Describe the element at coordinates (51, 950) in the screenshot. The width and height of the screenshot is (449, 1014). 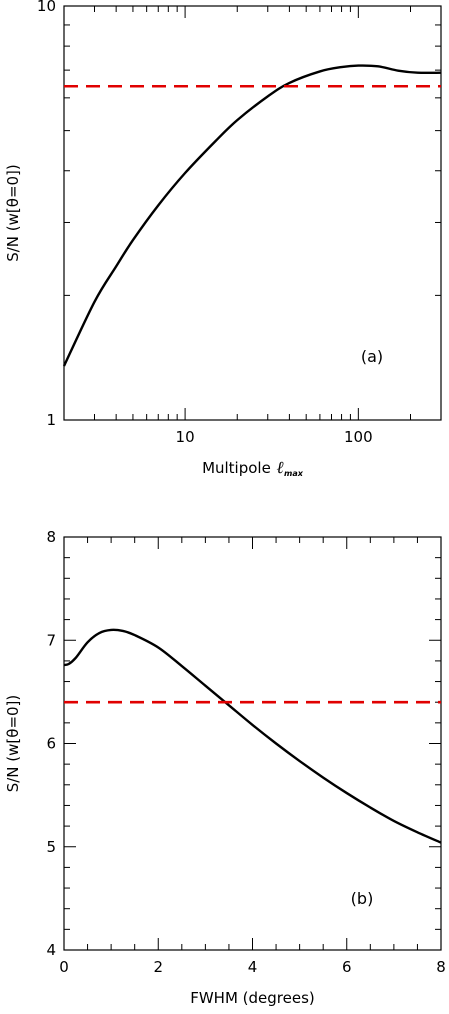
I see `y-tick-label: 4` at that location.